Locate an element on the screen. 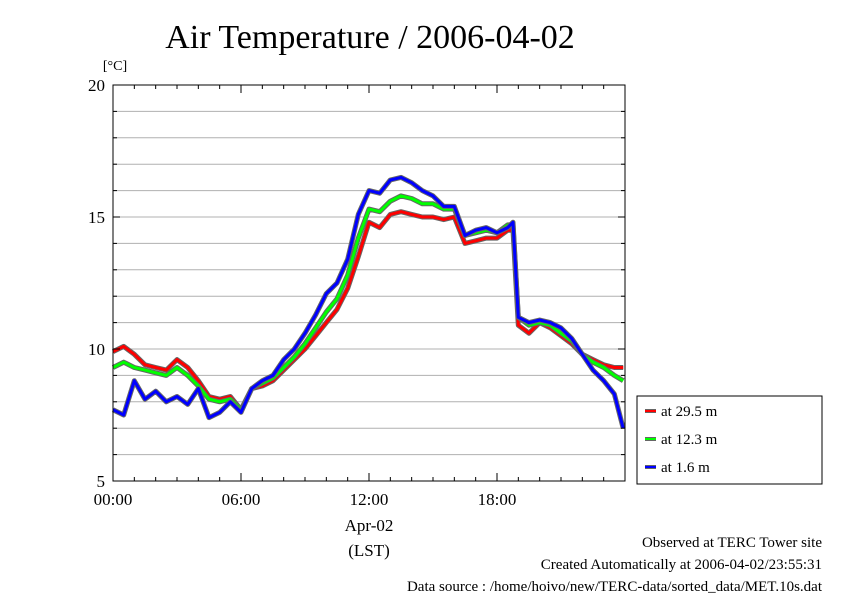  chart-title: Air Temperature / 2006-04-02 is located at coordinates (370, 37).